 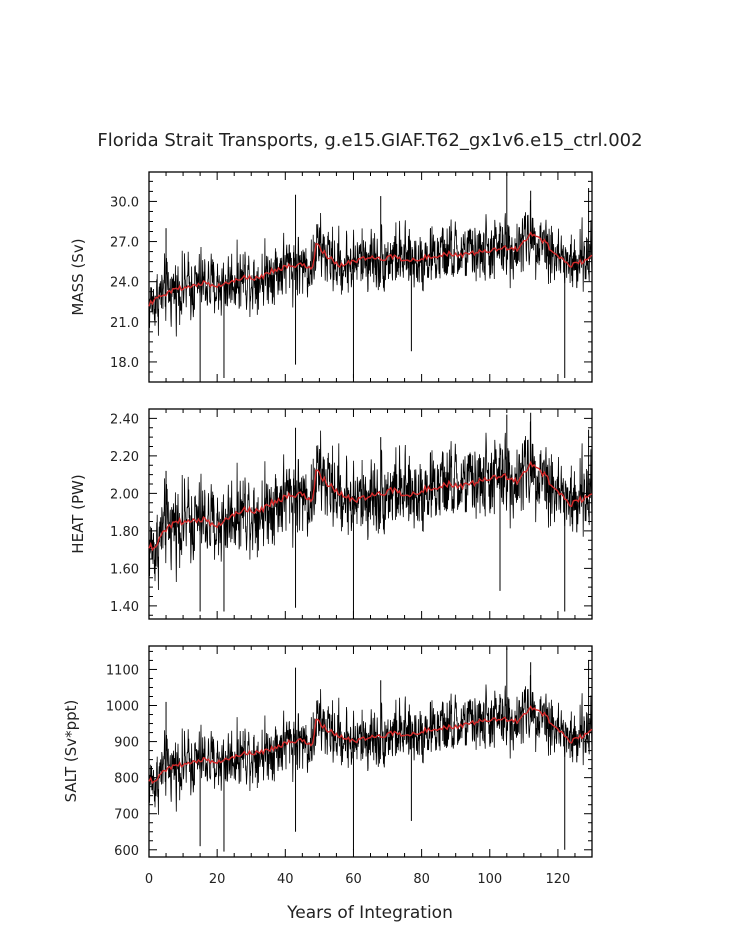 I want to click on y-tick-label: 1000, so click(x=122, y=707).